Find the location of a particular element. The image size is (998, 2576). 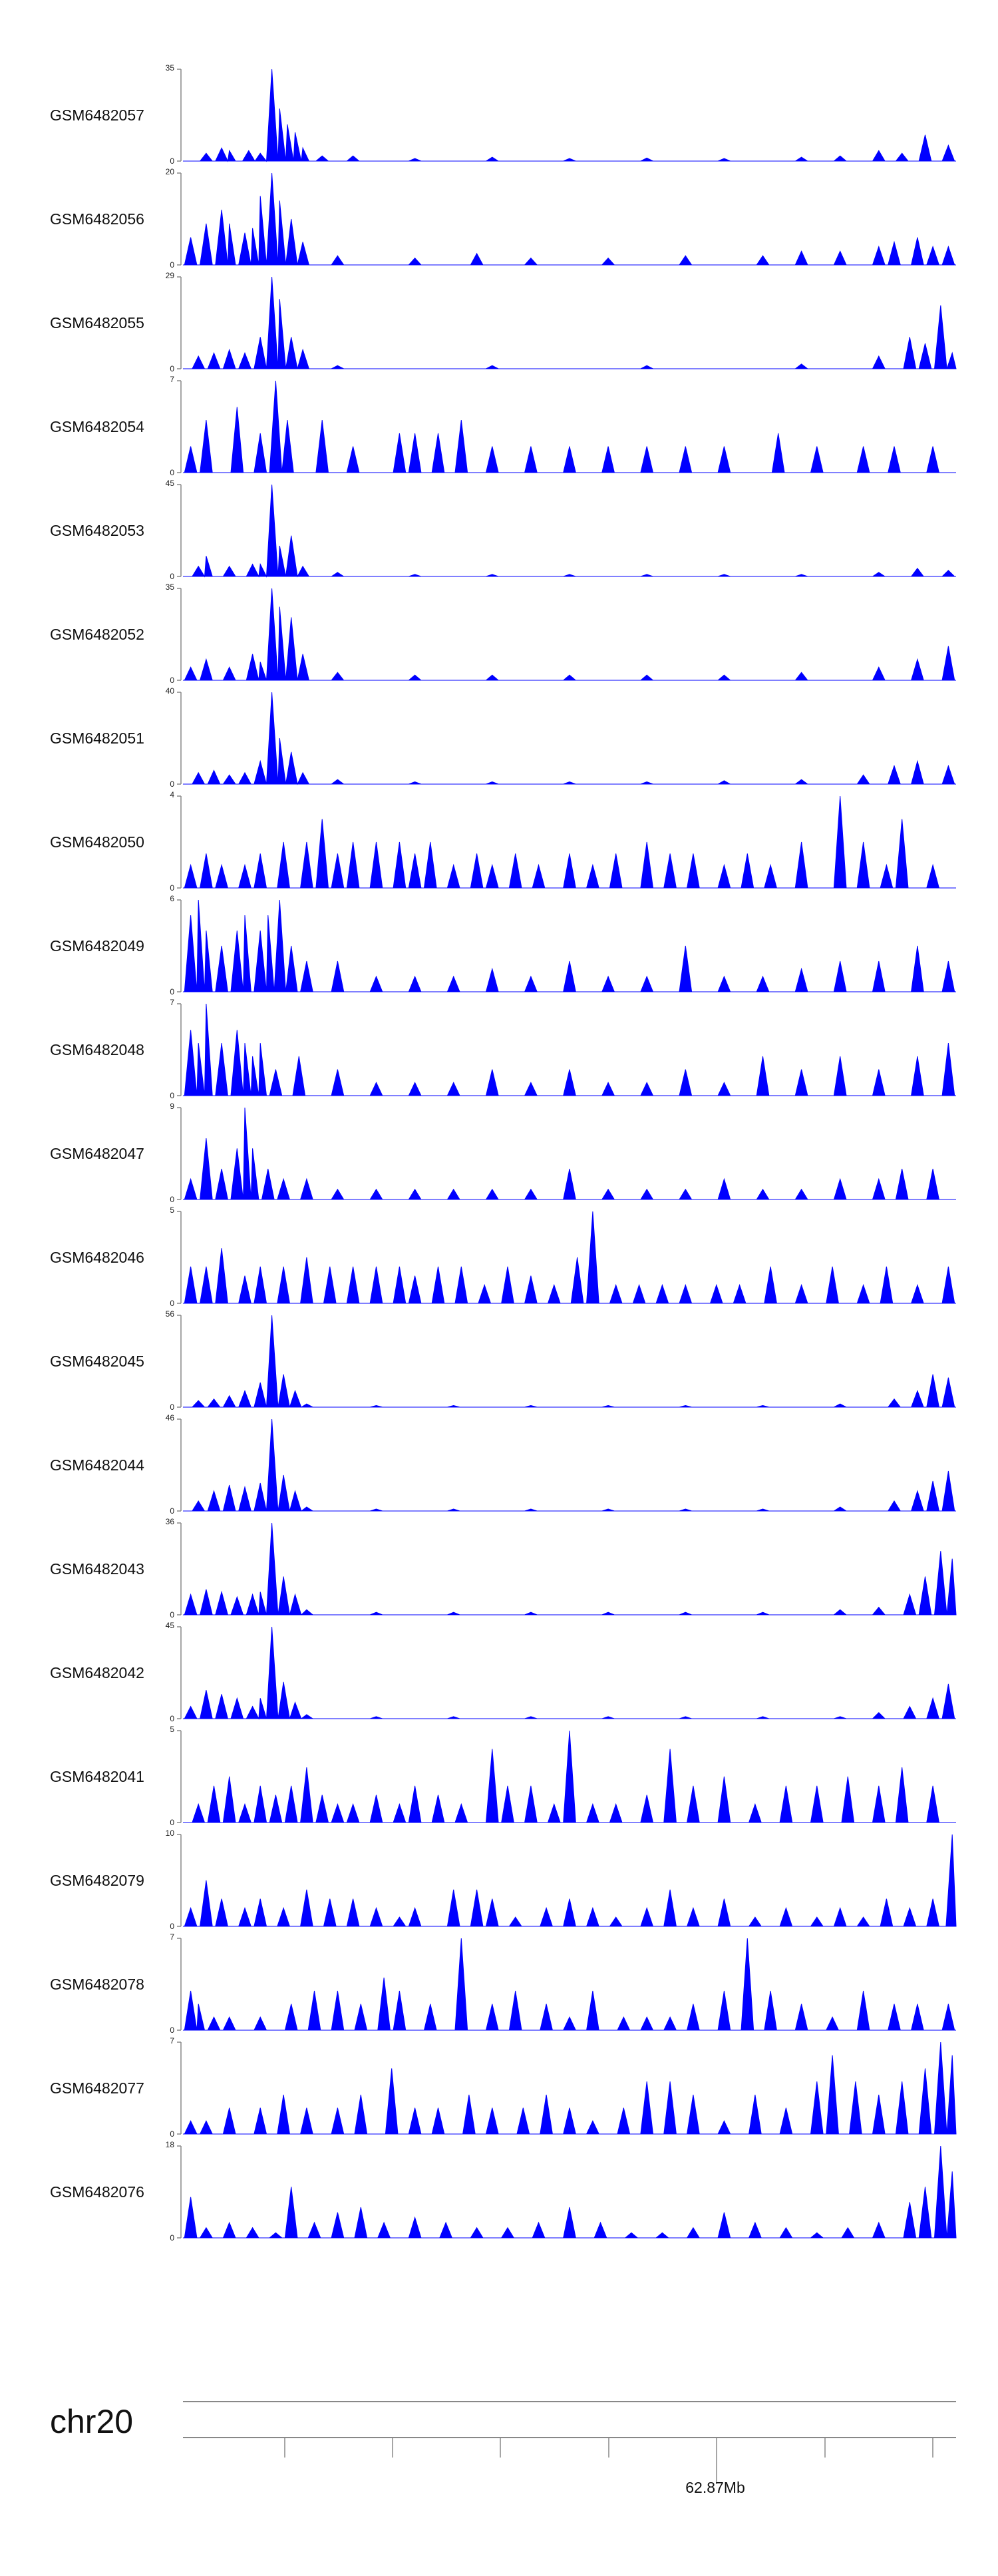

track-GSM6482078: GSM6482078 7 0 is located at coordinates (503, 1983).